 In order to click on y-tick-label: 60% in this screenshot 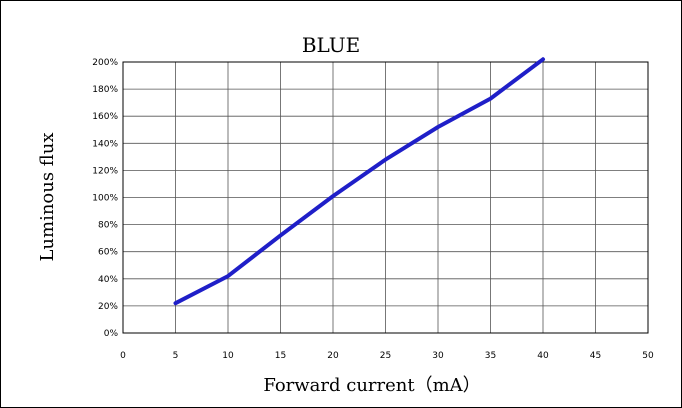, I will do `click(108, 253)`.